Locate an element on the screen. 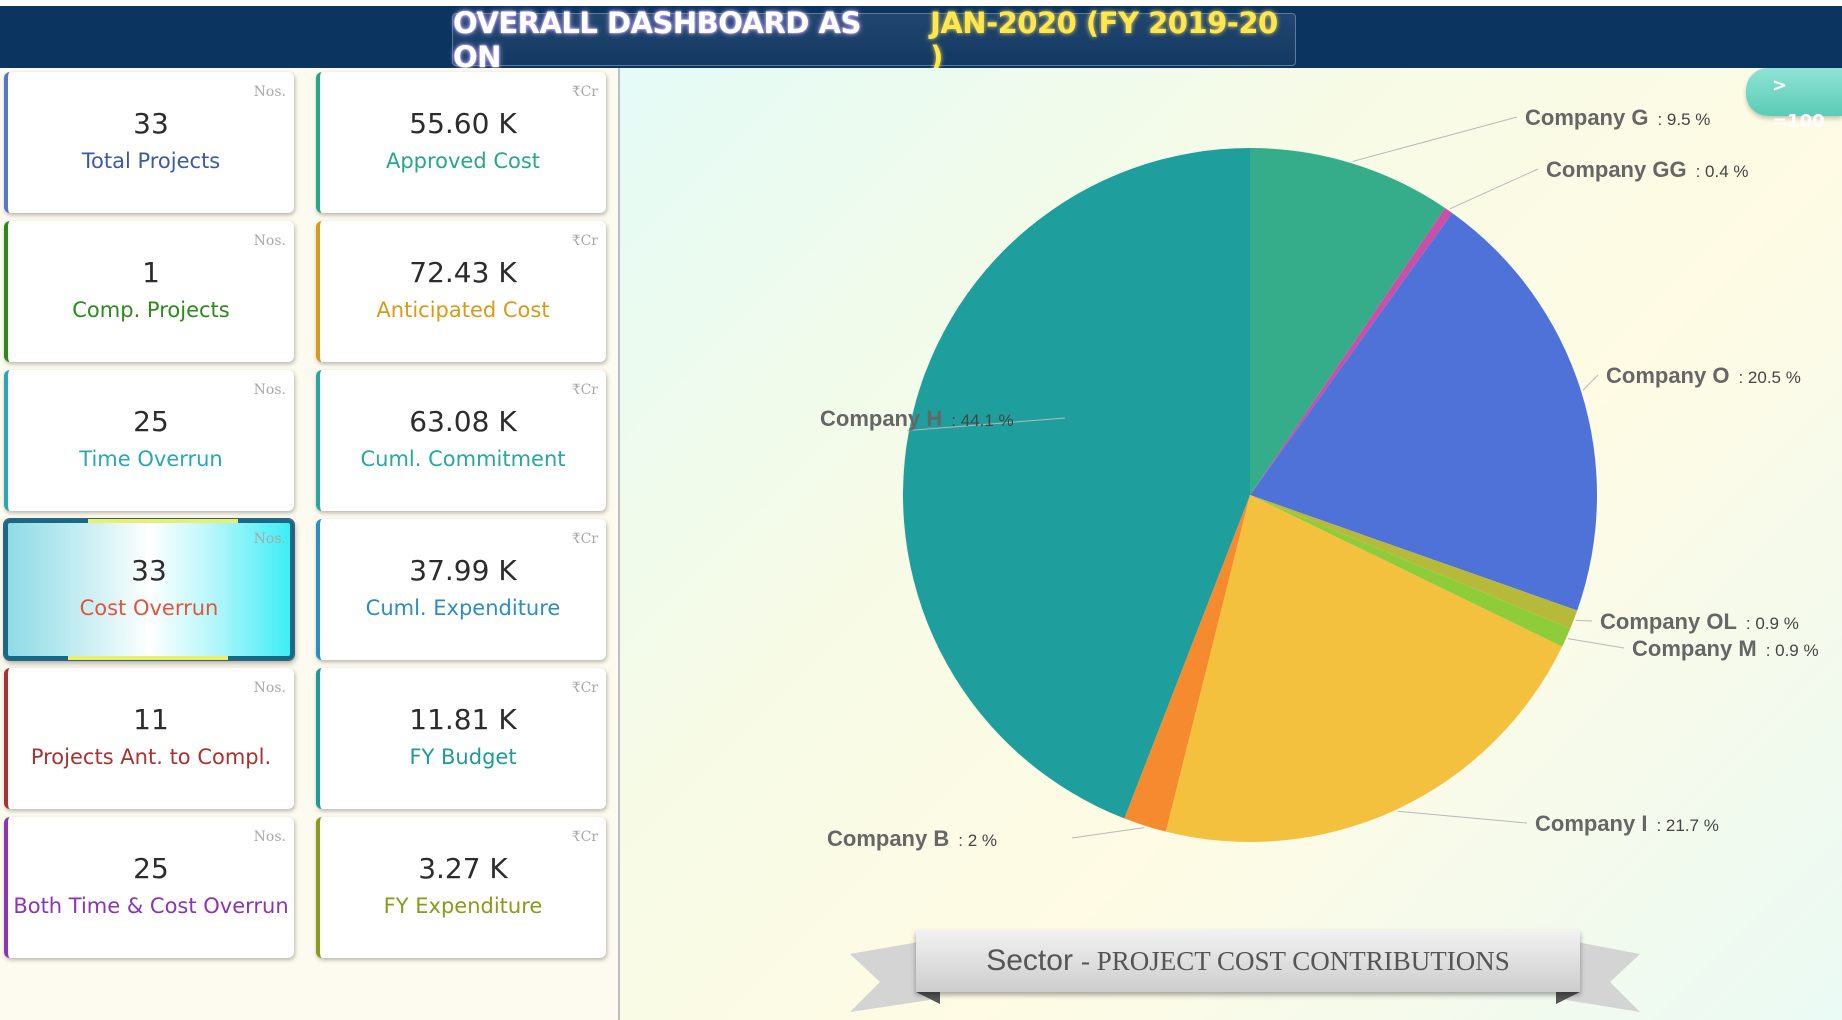 This screenshot has width=1842, height=1020. pie-slice-company-o is located at coordinates (1423, 411).